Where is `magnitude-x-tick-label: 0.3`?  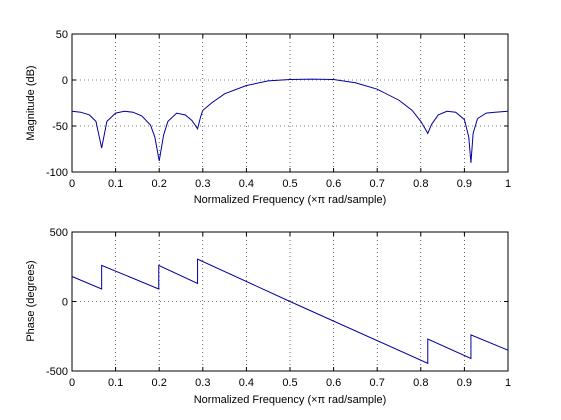
magnitude-x-tick-label: 0.3 is located at coordinates (202, 184).